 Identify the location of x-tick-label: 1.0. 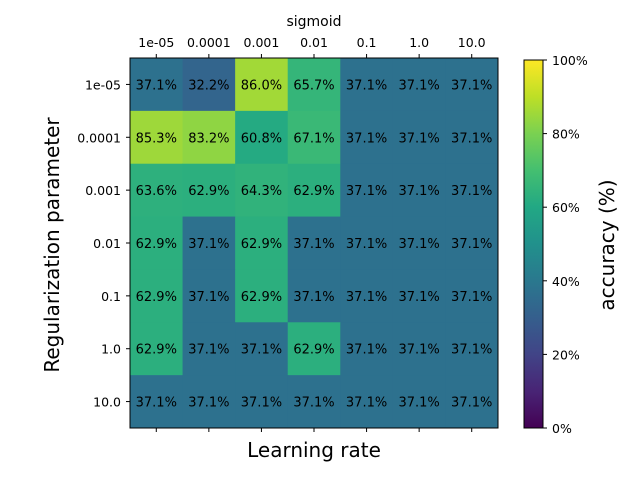
(419, 42).